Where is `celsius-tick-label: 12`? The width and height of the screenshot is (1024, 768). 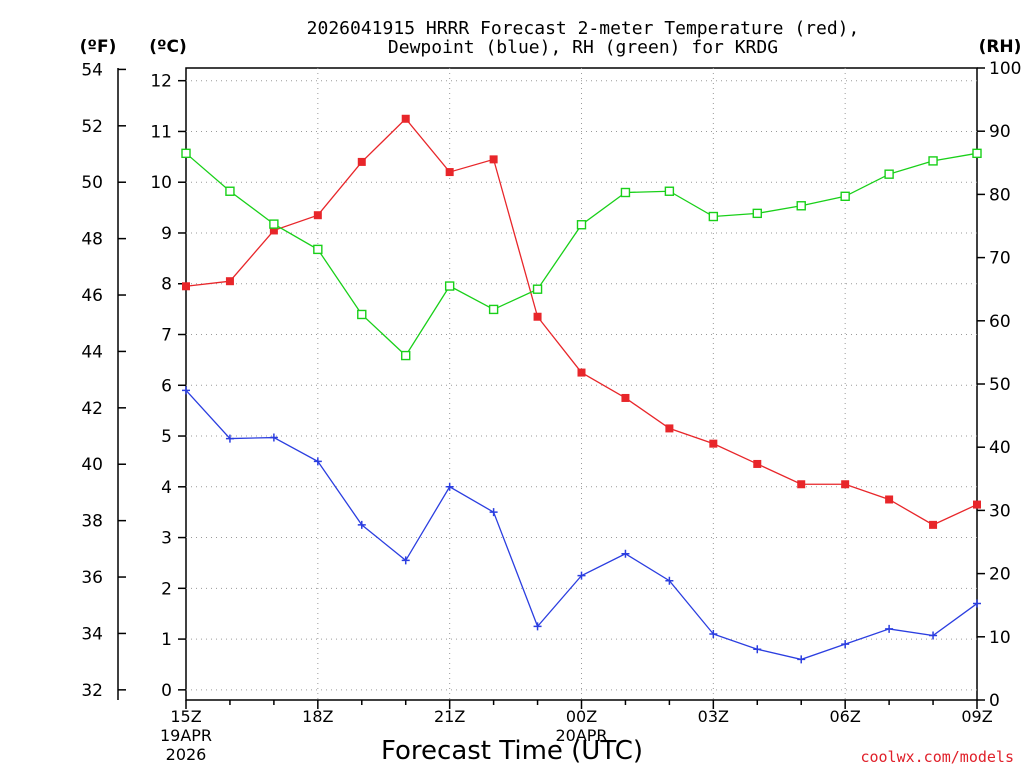
celsius-tick-label: 12 is located at coordinates (161, 82).